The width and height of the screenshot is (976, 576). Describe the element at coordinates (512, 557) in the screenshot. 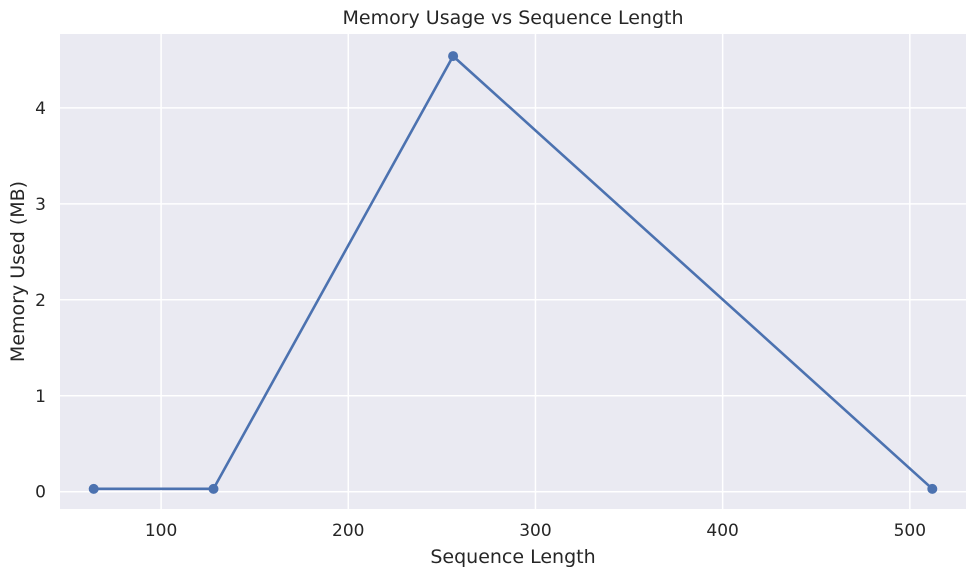

I see `x-axis-label: Sequence Length` at that location.